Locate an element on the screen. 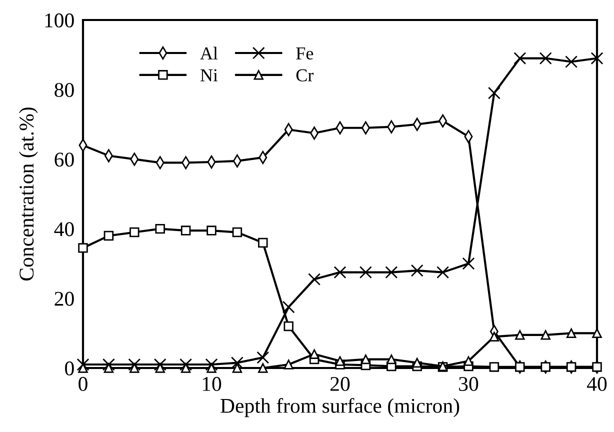 The width and height of the screenshot is (614, 432). y-axis-title: Concentration (at.%) is located at coordinates (28, 194).